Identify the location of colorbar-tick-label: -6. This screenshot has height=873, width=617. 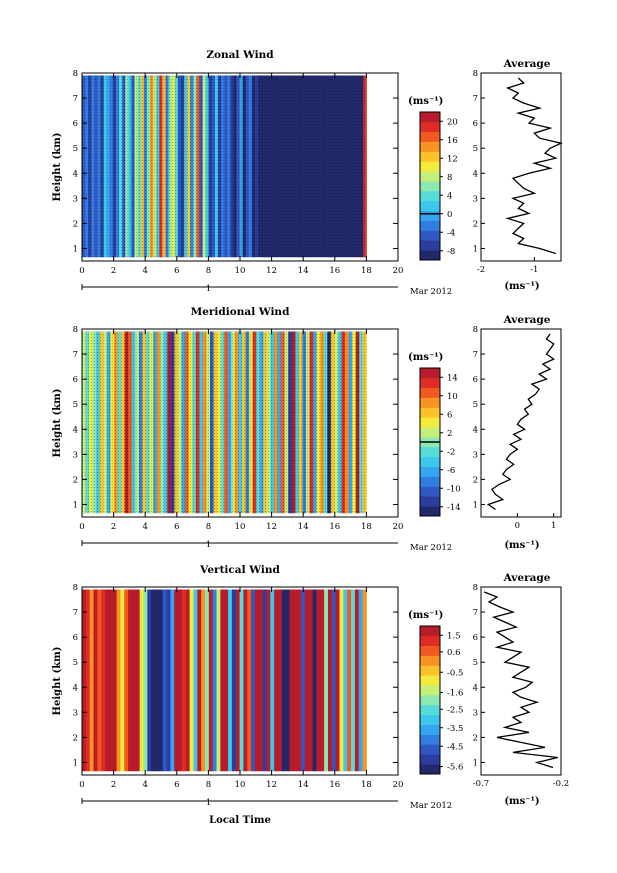
(451, 471).